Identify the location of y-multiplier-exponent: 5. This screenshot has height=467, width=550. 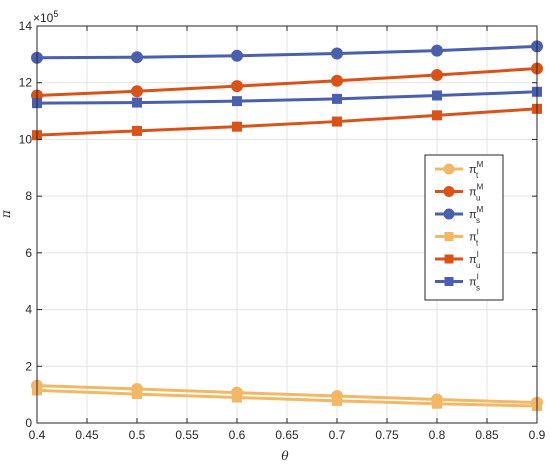
(55, 14).